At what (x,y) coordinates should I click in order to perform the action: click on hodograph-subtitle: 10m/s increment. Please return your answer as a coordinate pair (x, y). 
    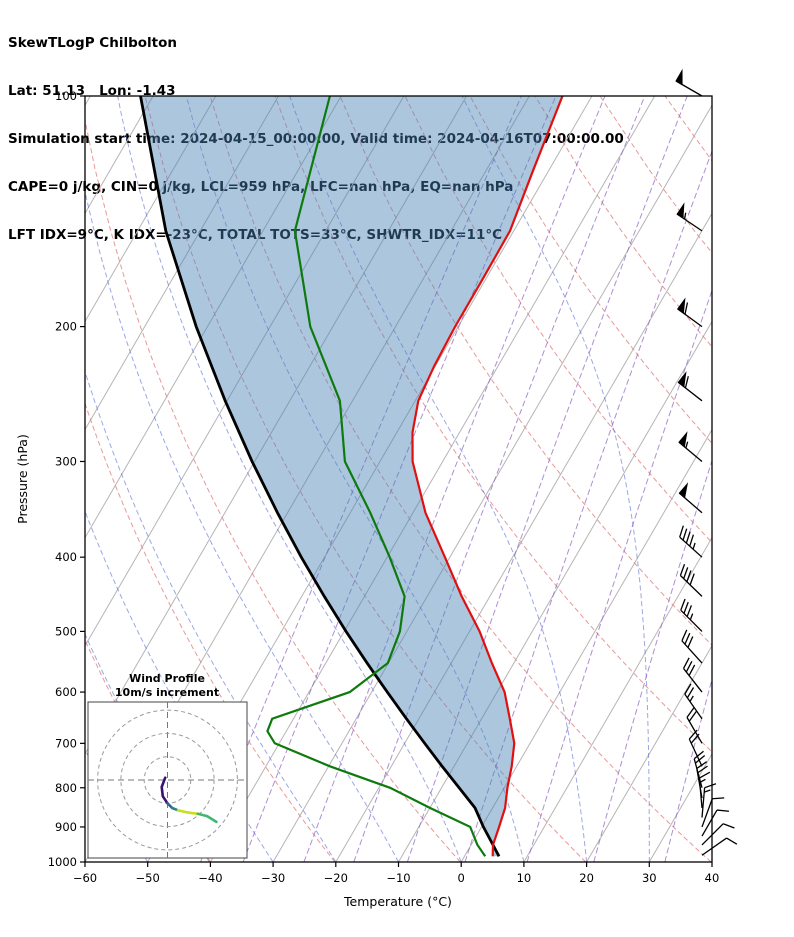
    Looking at the image, I should click on (167, 692).